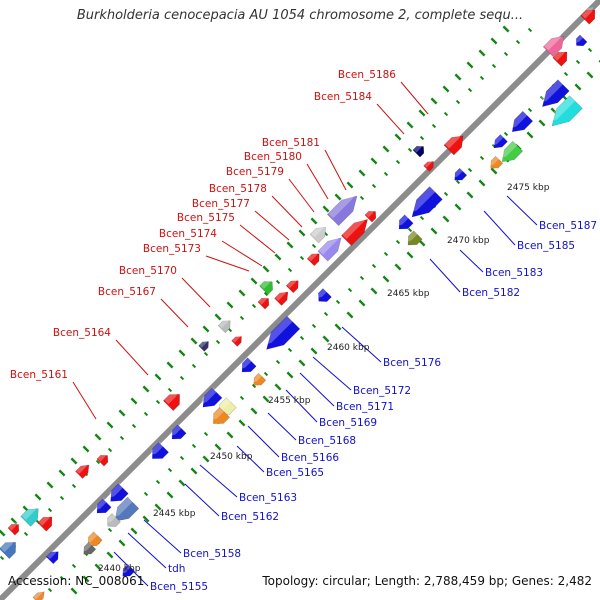 This screenshot has height=600, width=600. What do you see at coordinates (327, 441) in the screenshot?
I see `gene-label: Bcen_5168` at bounding box center [327, 441].